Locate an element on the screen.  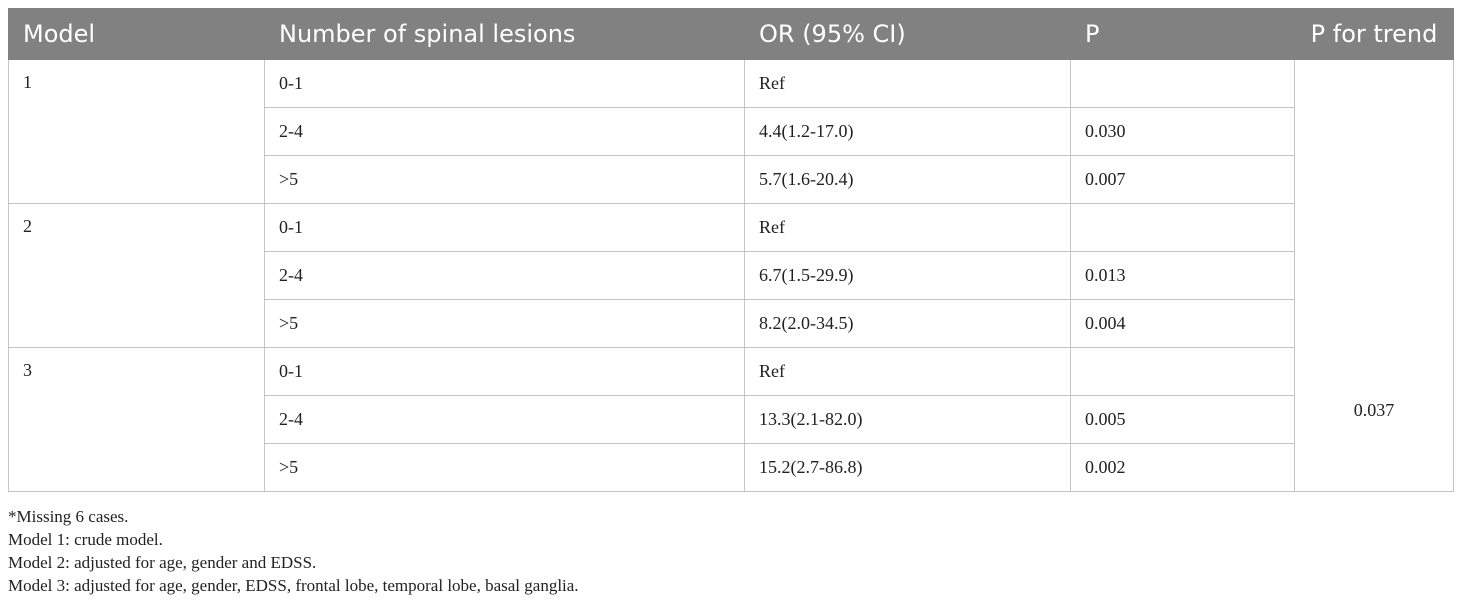
table-row: 2-4 6.7(1.5-29.9) 0.013 is located at coordinates (731, 275).